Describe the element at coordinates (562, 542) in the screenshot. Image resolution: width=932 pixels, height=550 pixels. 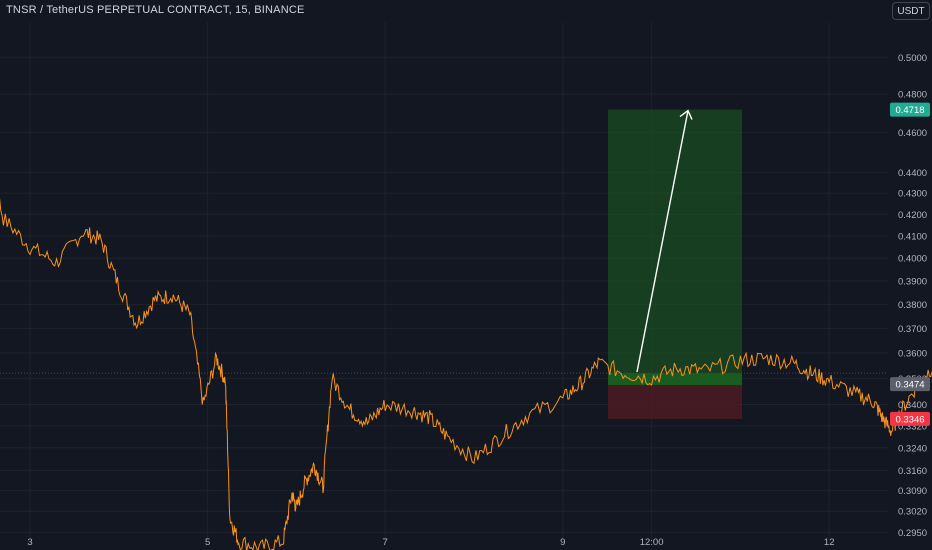
I see `x-tick-label: 9` at that location.